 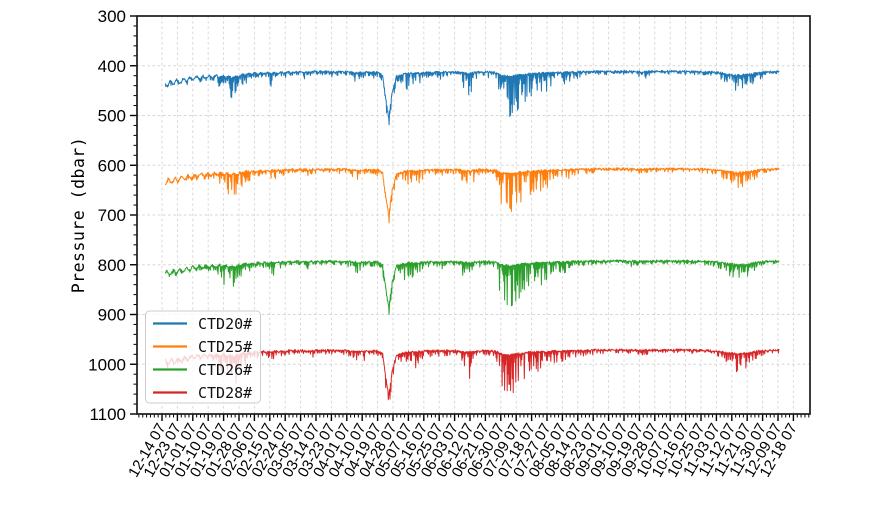 What do you see at coordinates (225, 324) in the screenshot?
I see `legend-label-ctd20: CTD20#` at bounding box center [225, 324].